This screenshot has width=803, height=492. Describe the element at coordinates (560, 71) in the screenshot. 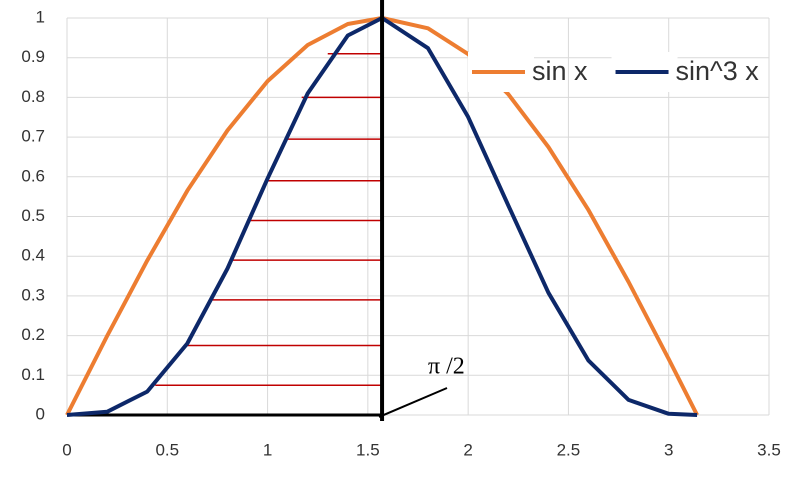

I see `legend-label: sin x` at that location.